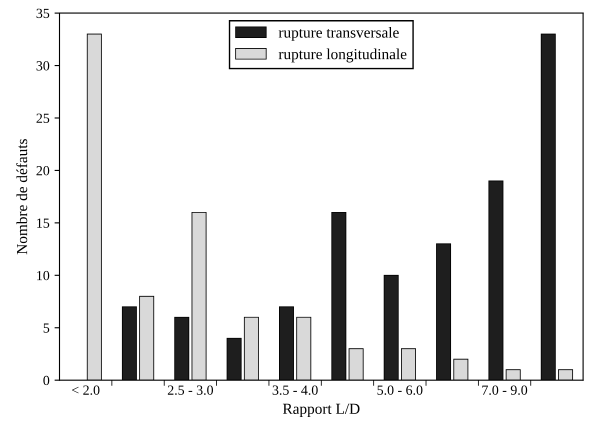  I want to click on y-tick-label: 30, so click(43, 66).